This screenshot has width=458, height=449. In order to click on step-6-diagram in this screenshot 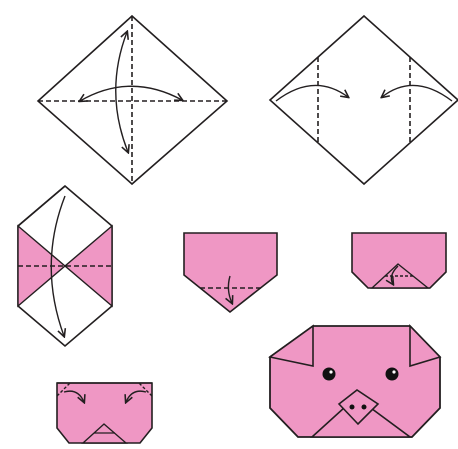, I will do `click(104, 413)`.